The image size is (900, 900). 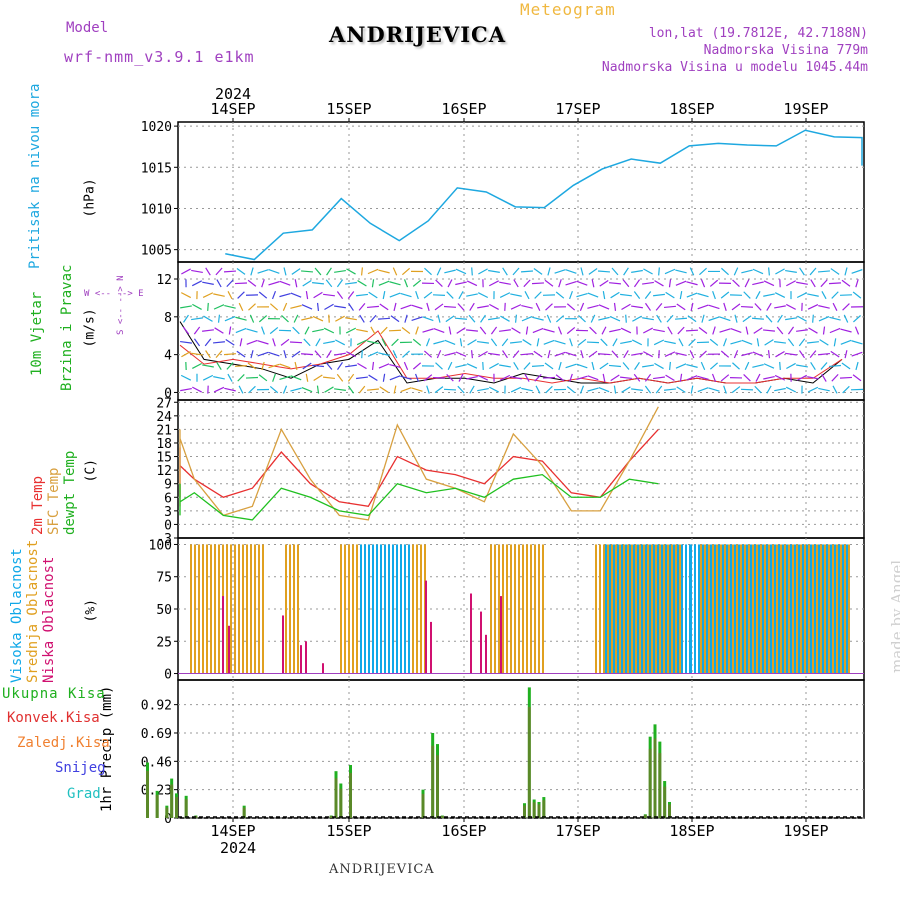 What do you see at coordinates (805, 831) in the screenshot?
I see `date-label-bottom: 19SEP` at bounding box center [805, 831].